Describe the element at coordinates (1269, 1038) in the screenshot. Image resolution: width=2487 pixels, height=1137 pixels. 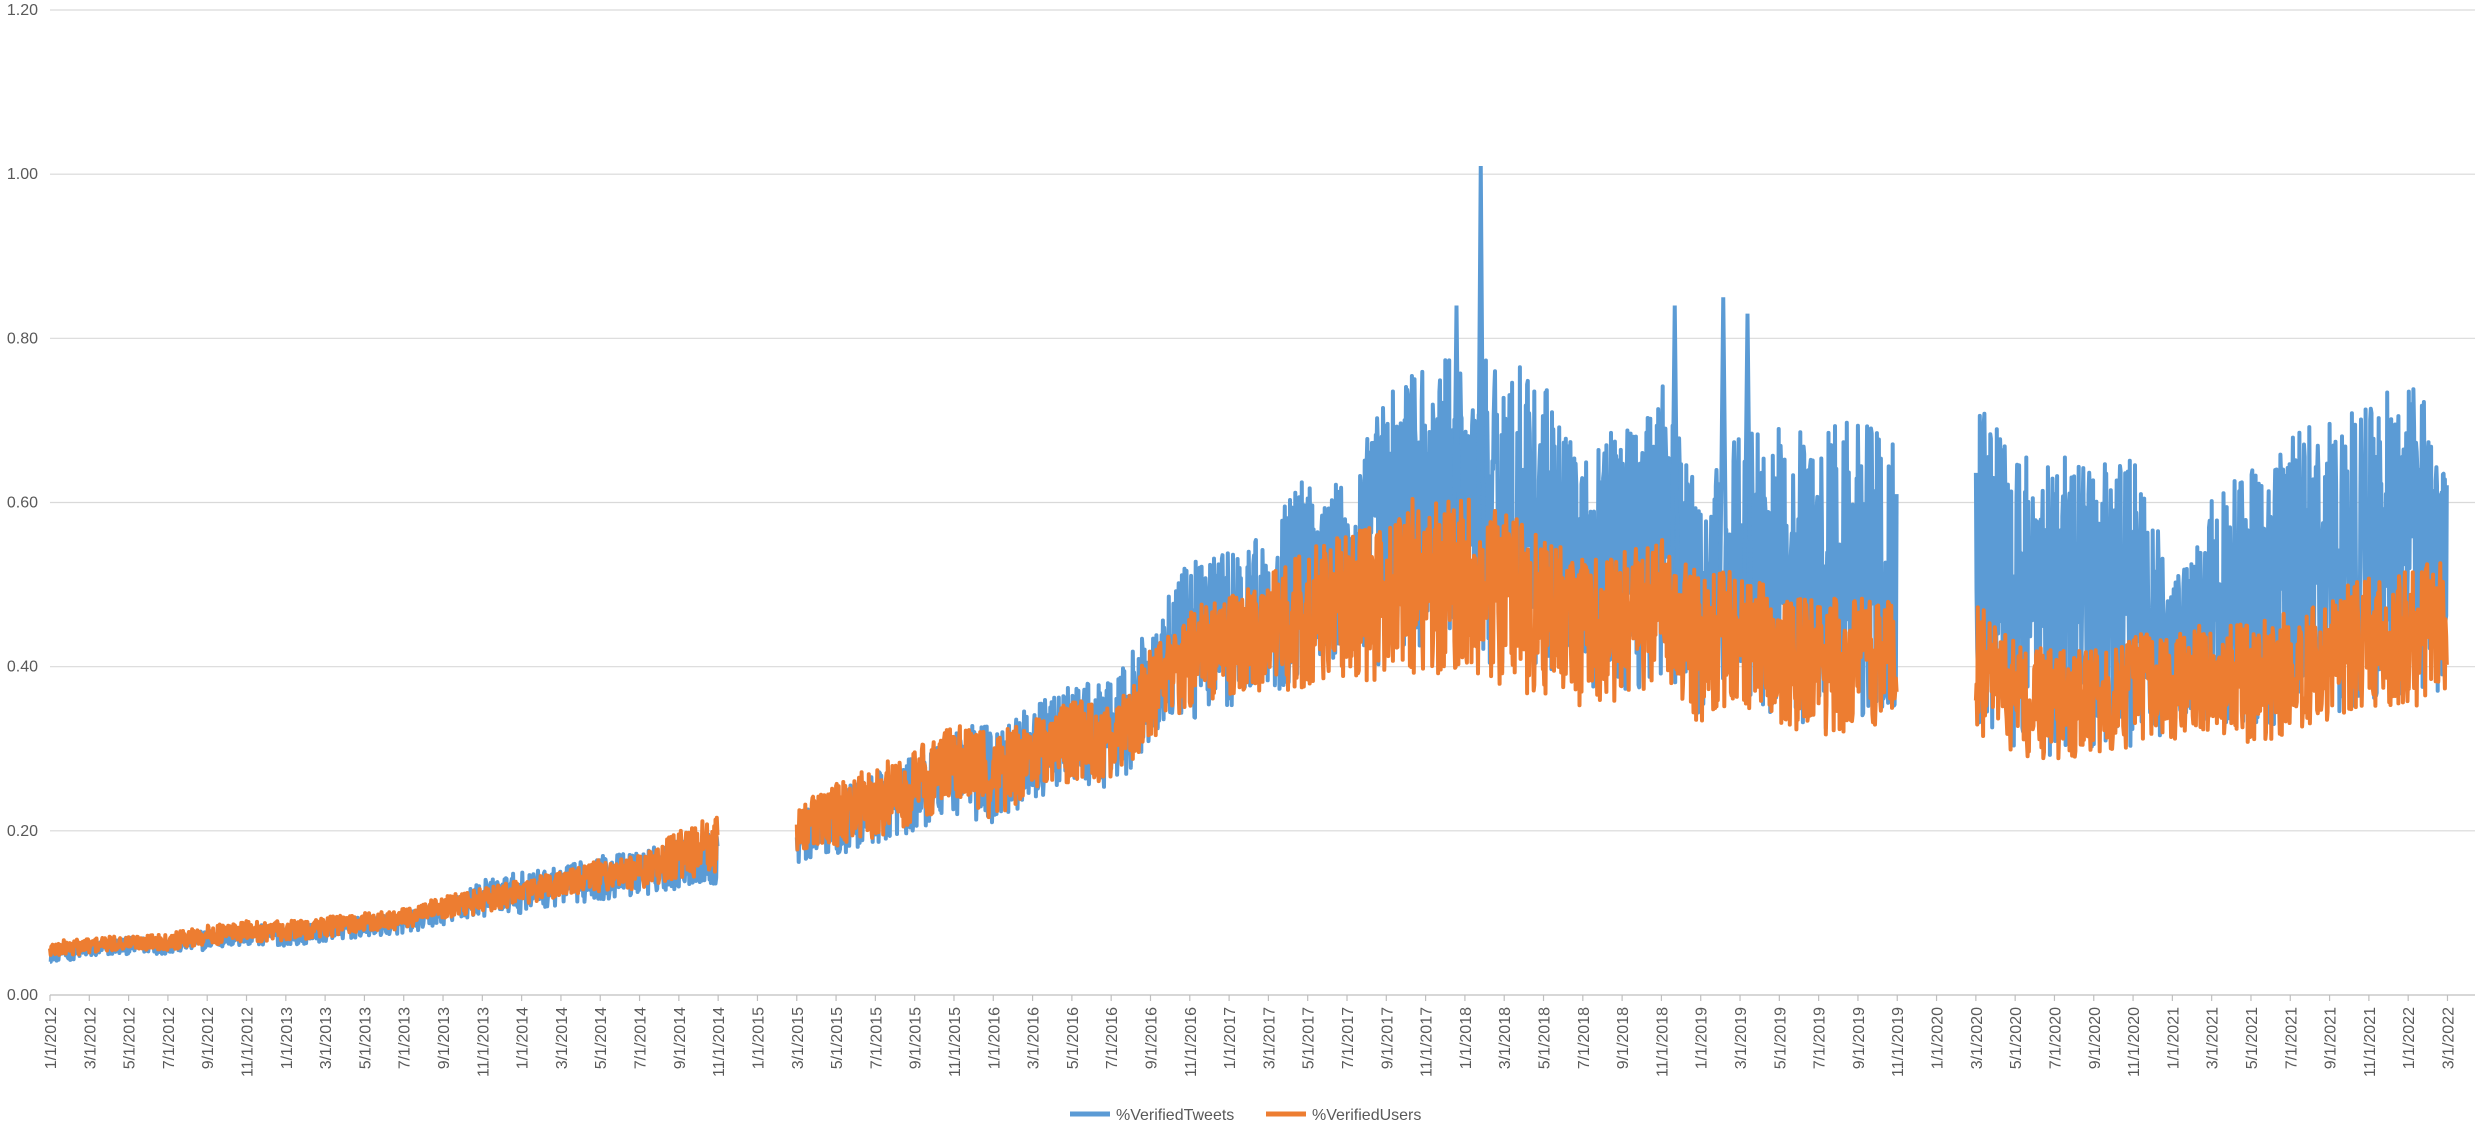
I see `x-tick-label: 3/1/2017` at that location.